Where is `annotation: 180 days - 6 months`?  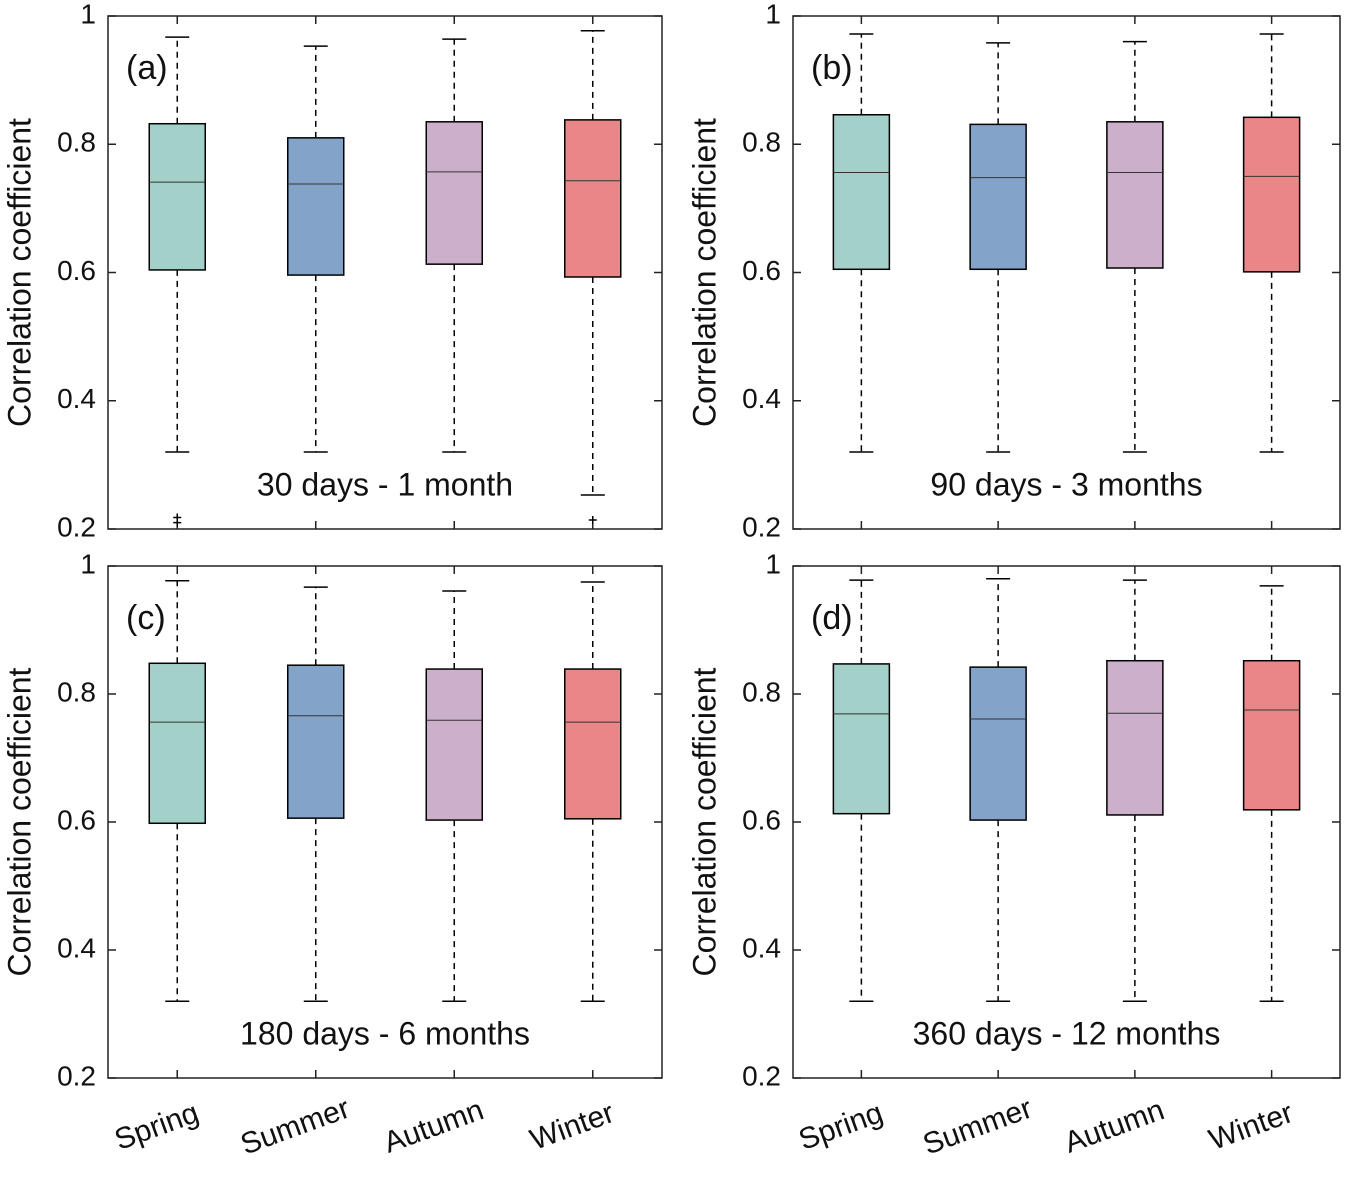 annotation: 180 days - 6 months is located at coordinates (385, 1033).